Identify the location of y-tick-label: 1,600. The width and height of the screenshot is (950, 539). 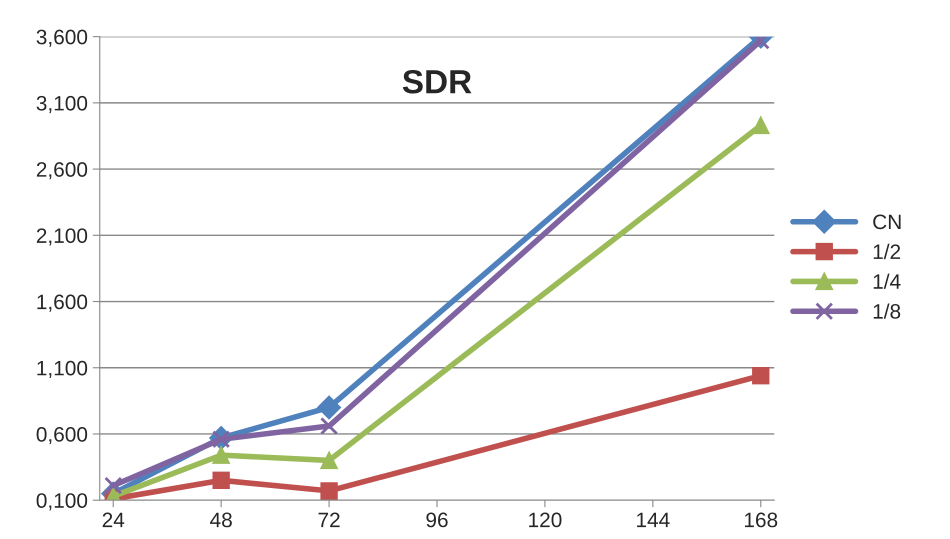
(62, 303).